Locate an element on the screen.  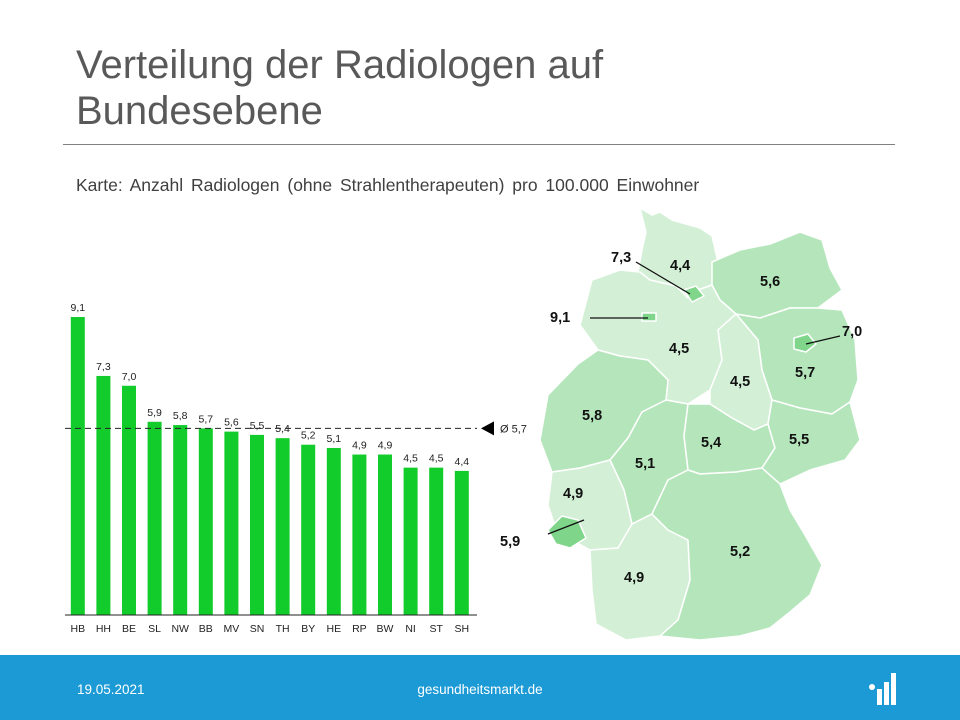
value-label-rp: 4,9 is located at coordinates (359, 446).